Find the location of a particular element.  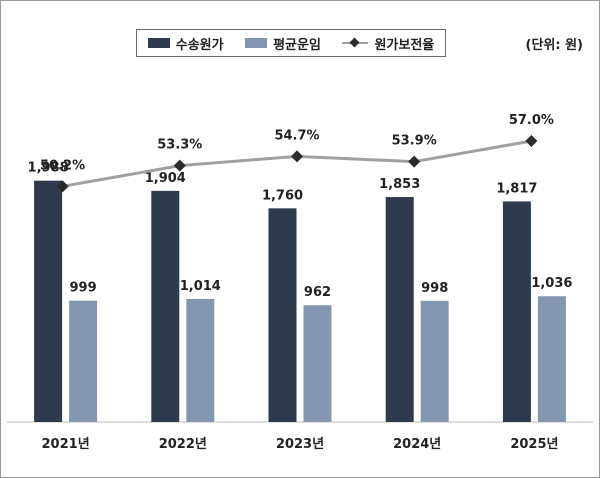

data-label-fare-3: 998 is located at coordinates (434, 288).